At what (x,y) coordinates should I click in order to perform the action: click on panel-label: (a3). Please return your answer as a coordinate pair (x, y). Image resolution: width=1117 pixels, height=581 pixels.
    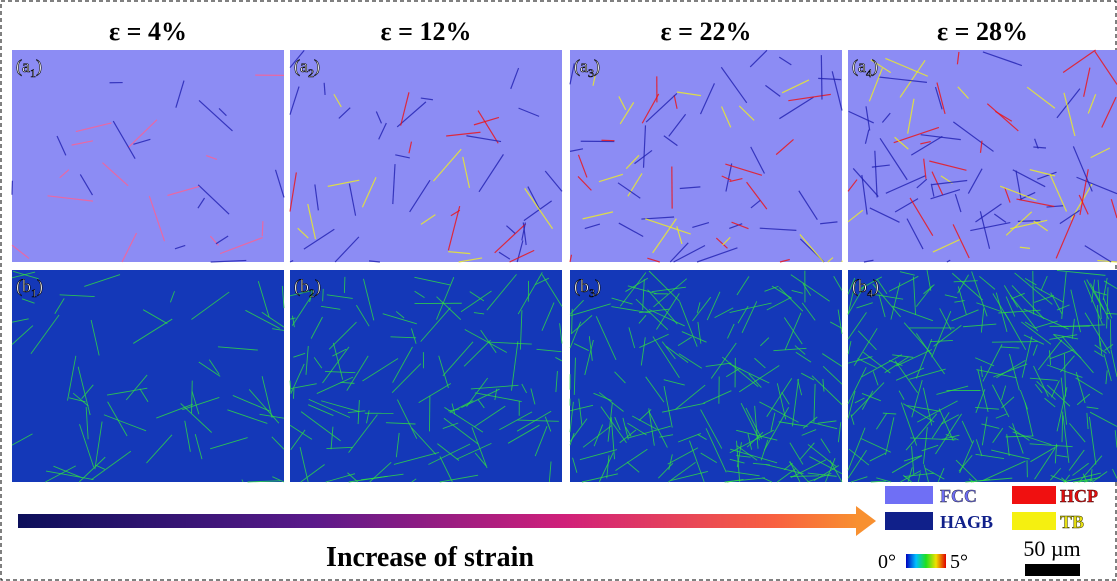
    Looking at the image, I should click on (587, 68).